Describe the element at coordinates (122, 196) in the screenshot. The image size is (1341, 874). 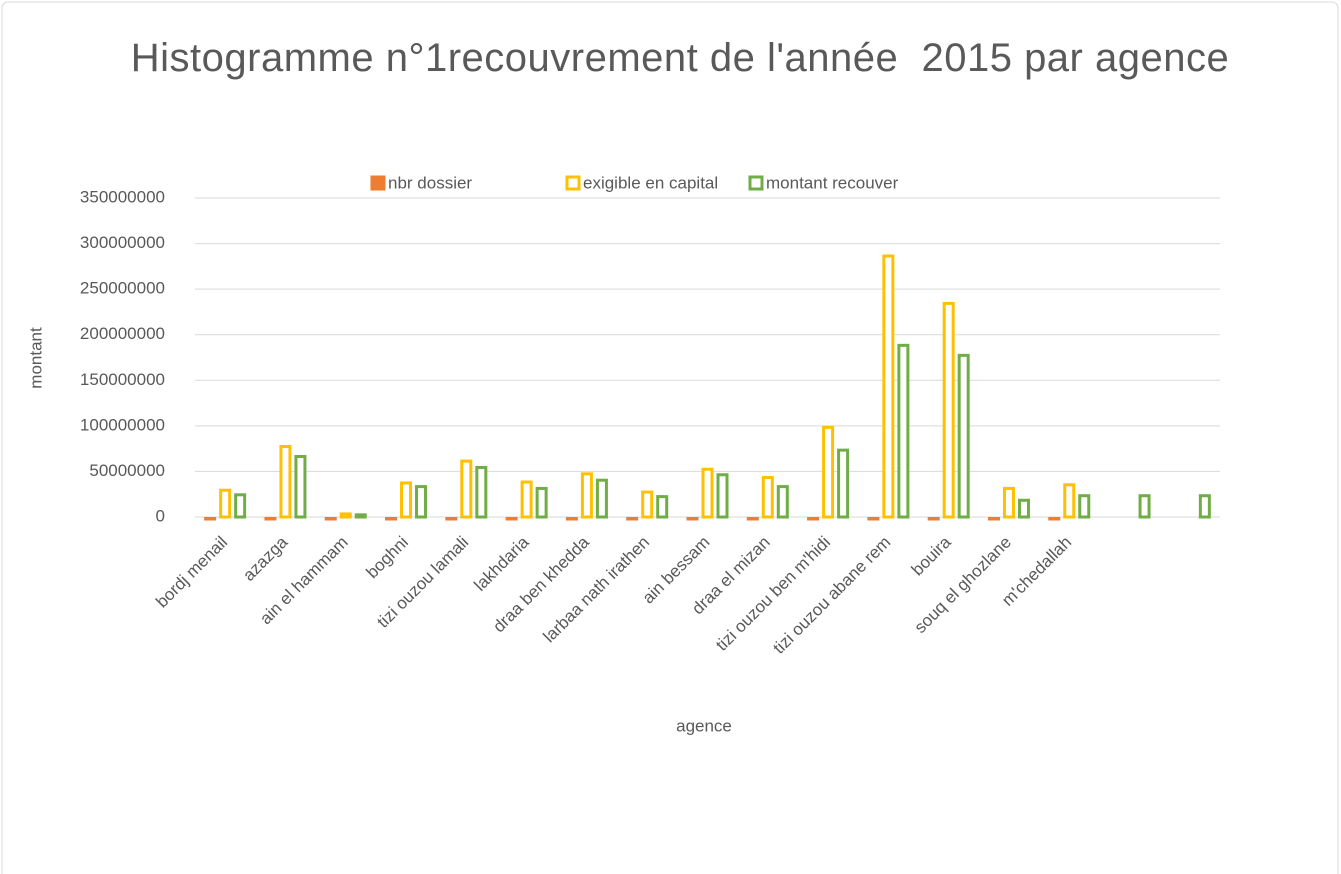
I see `y-tick-label: 350000000` at that location.